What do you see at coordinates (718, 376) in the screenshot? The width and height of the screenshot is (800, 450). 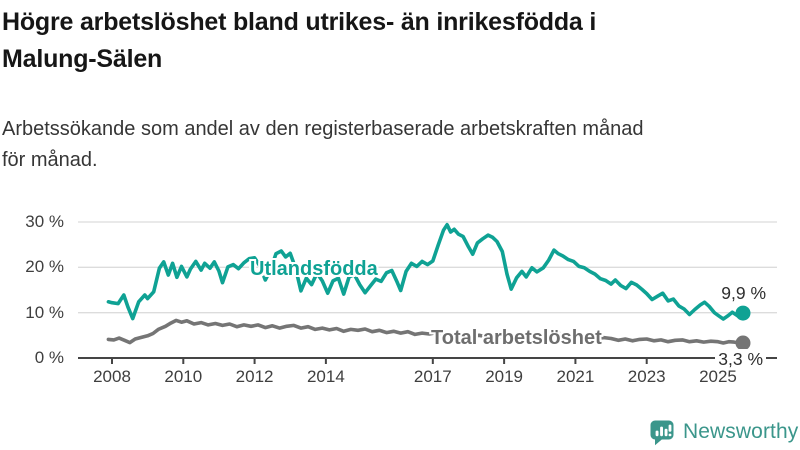 I see `x-axis-label-2025: 2025` at bounding box center [718, 376].